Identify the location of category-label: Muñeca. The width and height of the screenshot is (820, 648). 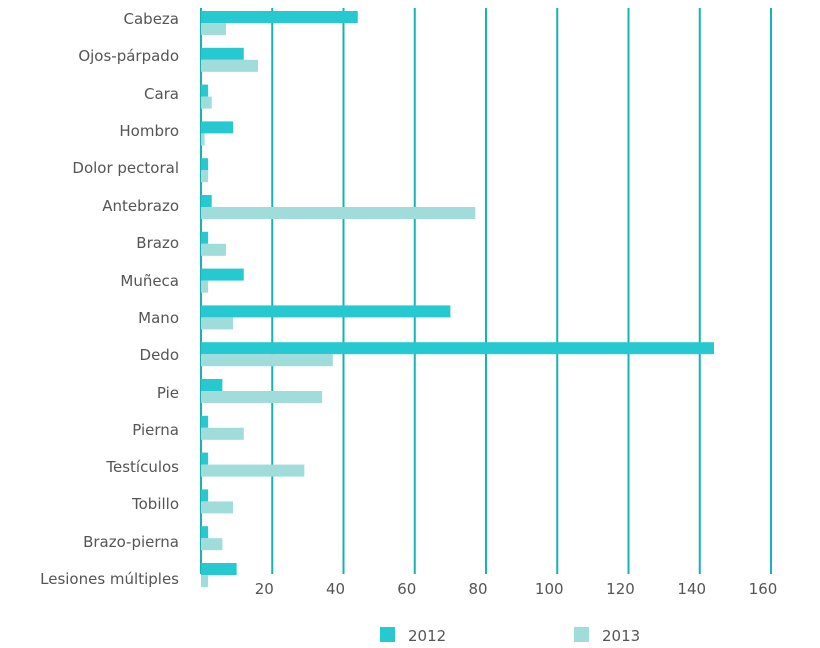
(149, 281).